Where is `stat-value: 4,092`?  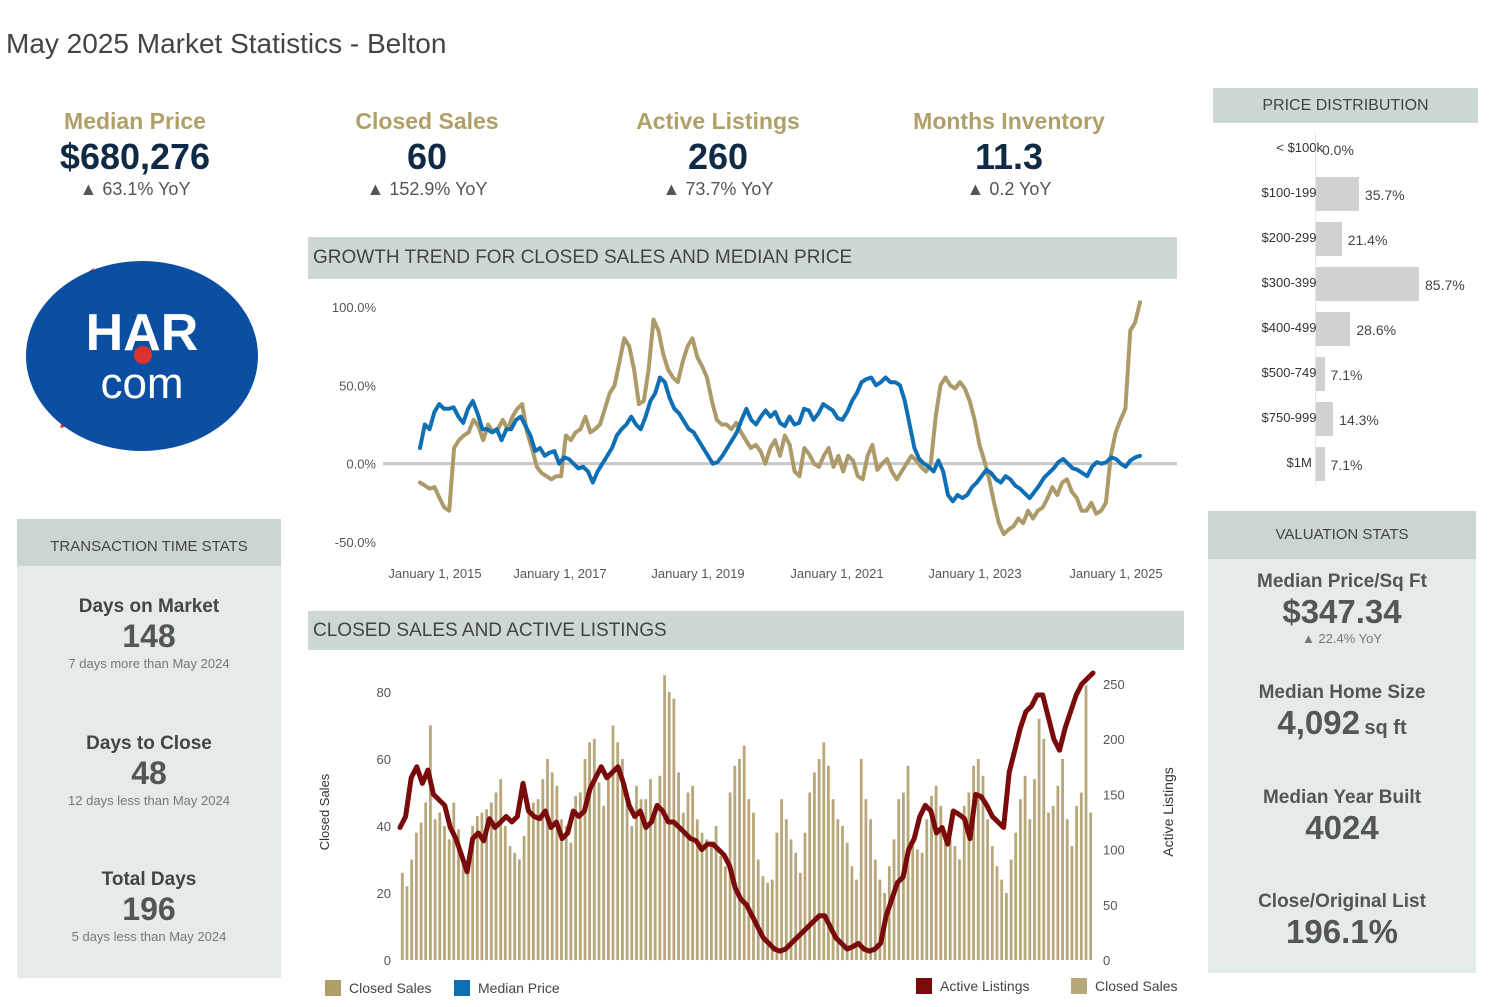 stat-value: 4,092 is located at coordinates (1318, 722).